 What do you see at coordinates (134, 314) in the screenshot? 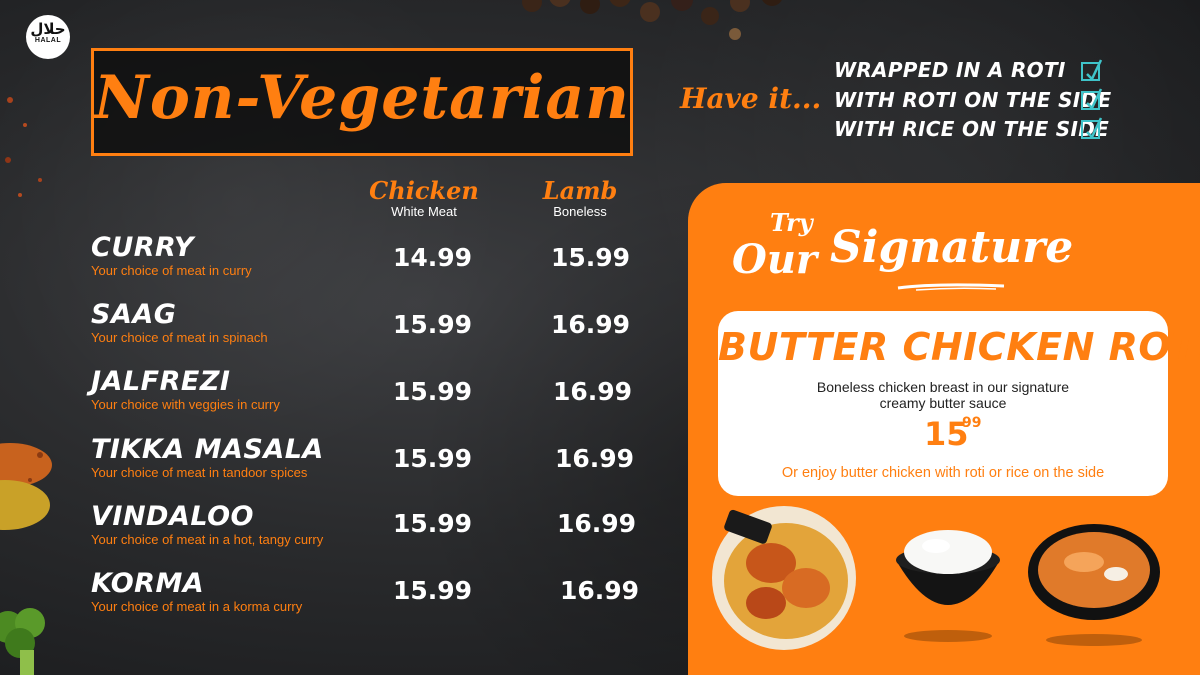
I see `item-name: SAAG` at bounding box center [134, 314].